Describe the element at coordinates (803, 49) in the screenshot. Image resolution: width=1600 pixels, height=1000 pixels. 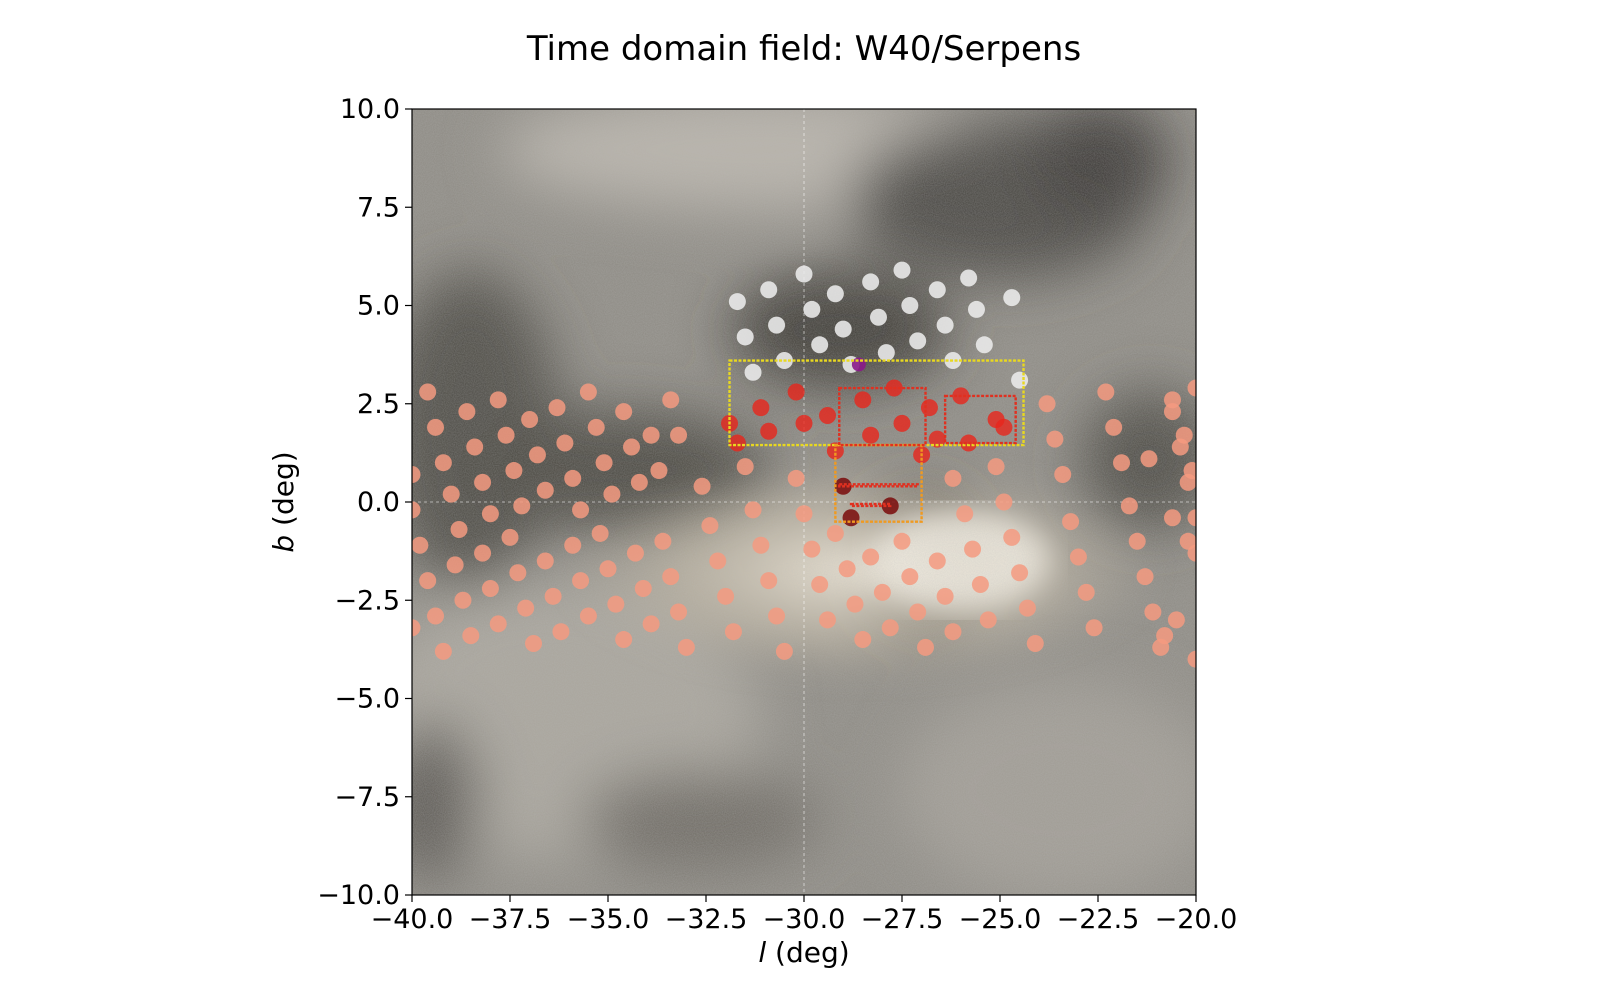
I see `chart-title: Time domain field: W40/Serpens` at that location.